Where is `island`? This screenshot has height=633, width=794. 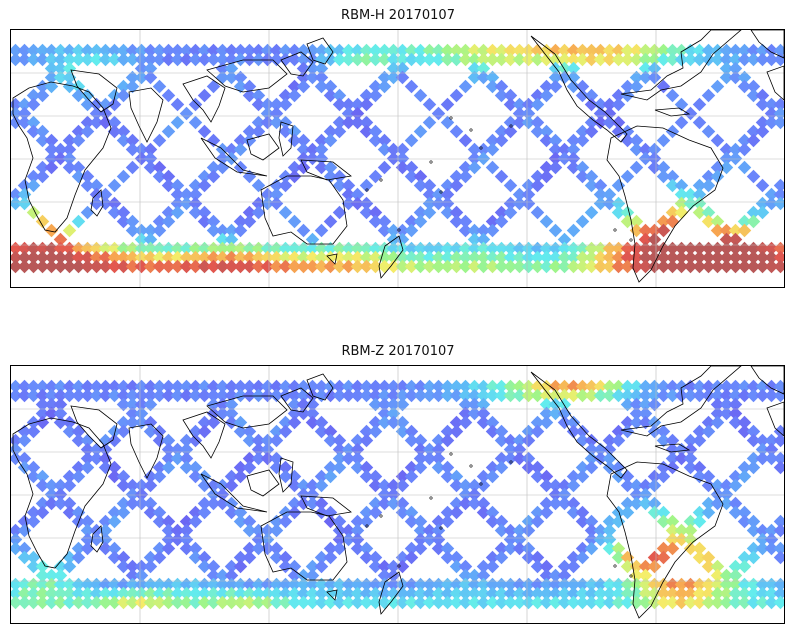 island is located at coordinates (451, 118).